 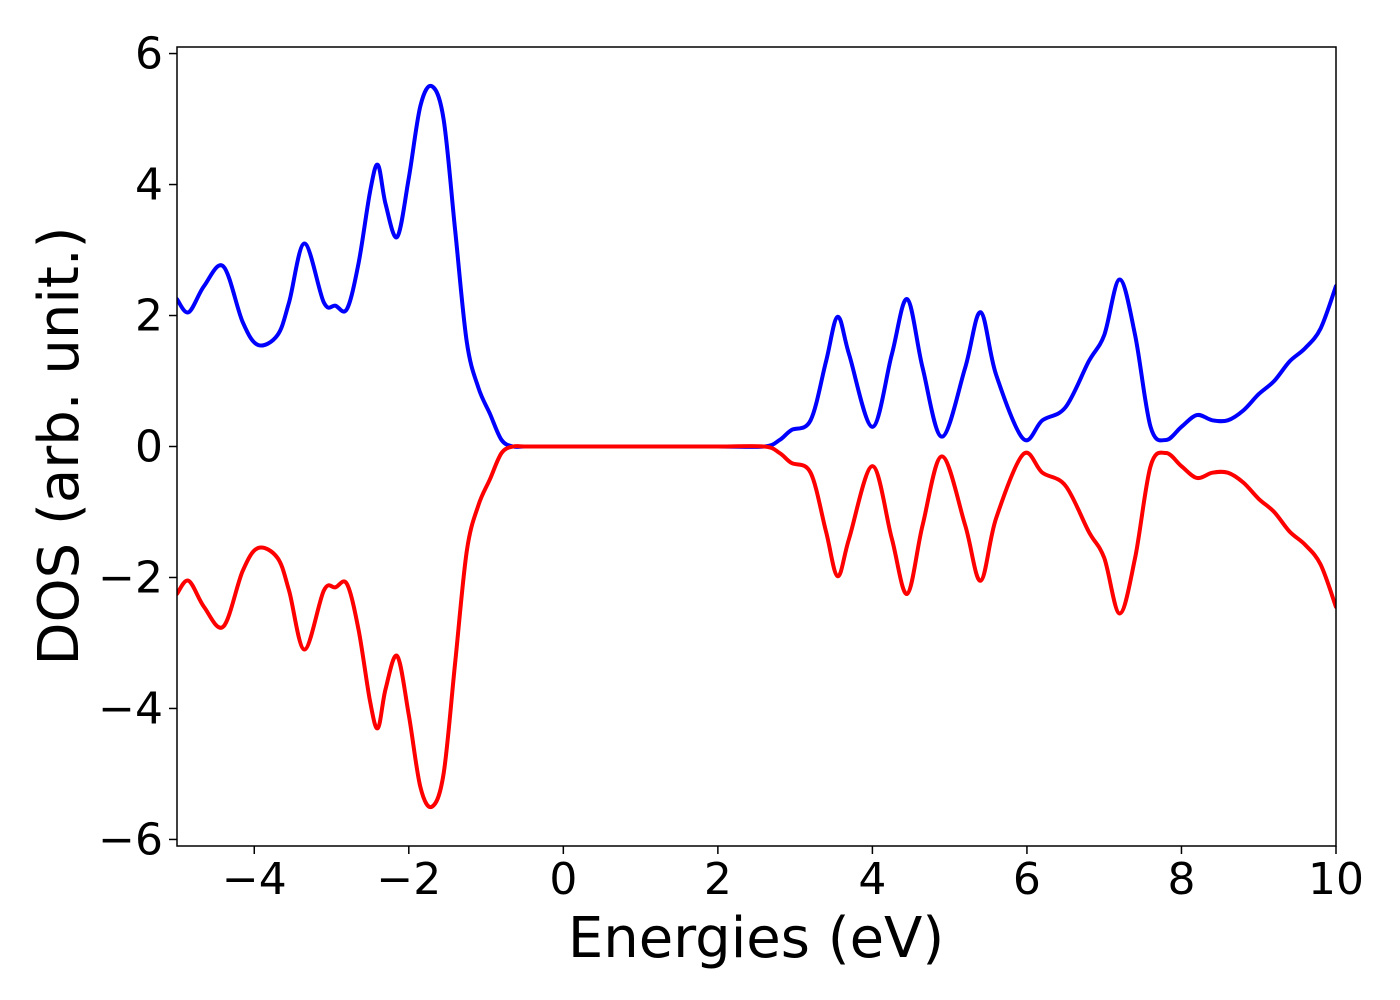 I want to click on x-tick-label: 6, so click(x=1027, y=879).